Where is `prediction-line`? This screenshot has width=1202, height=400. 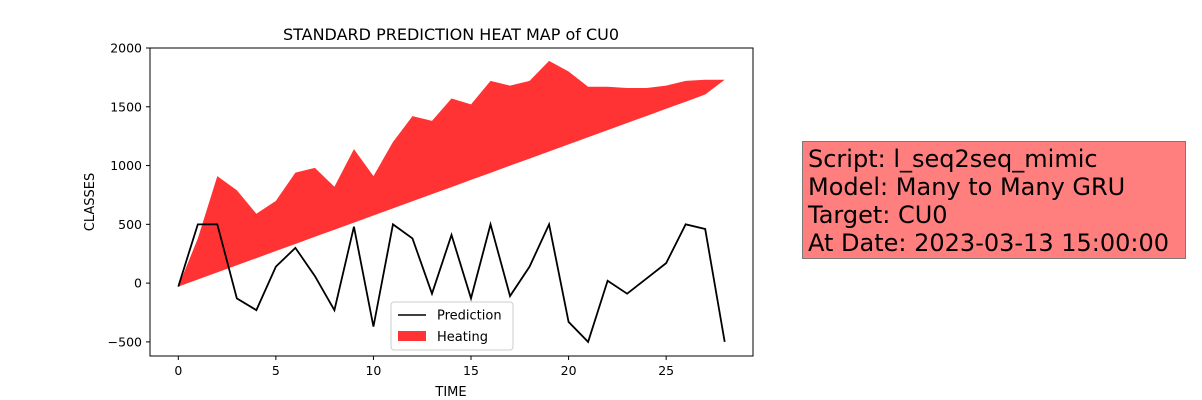 prediction-line is located at coordinates (451, 282).